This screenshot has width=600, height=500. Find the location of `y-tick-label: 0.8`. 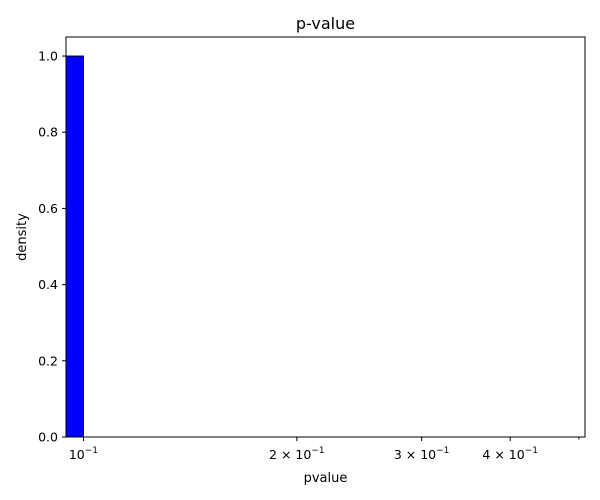

y-tick-label: 0.8 is located at coordinates (48, 132).